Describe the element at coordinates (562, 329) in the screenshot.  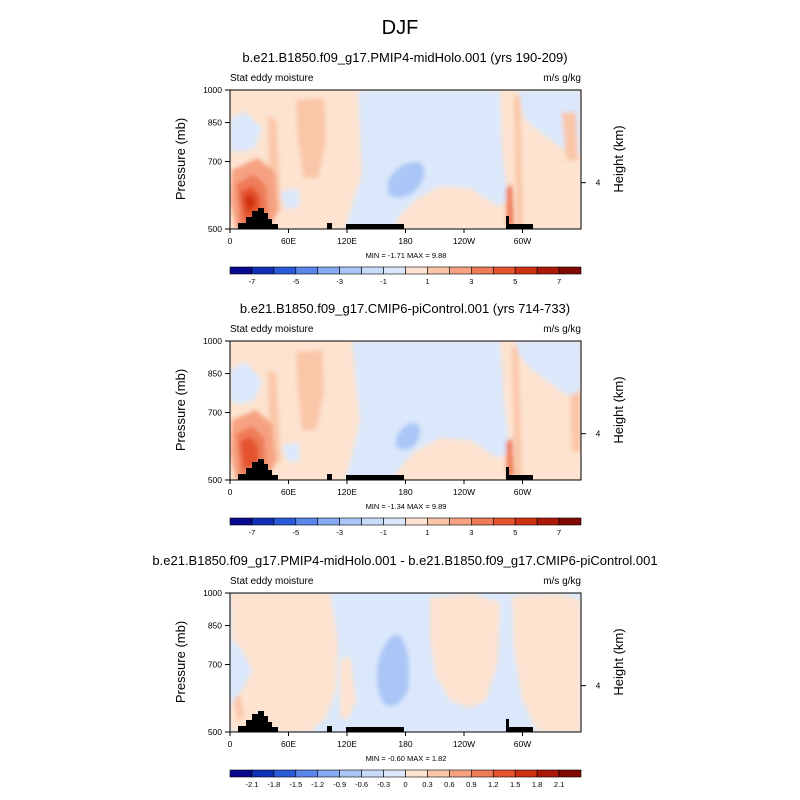
I see `panel-2-units: m/s g/kg` at that location.